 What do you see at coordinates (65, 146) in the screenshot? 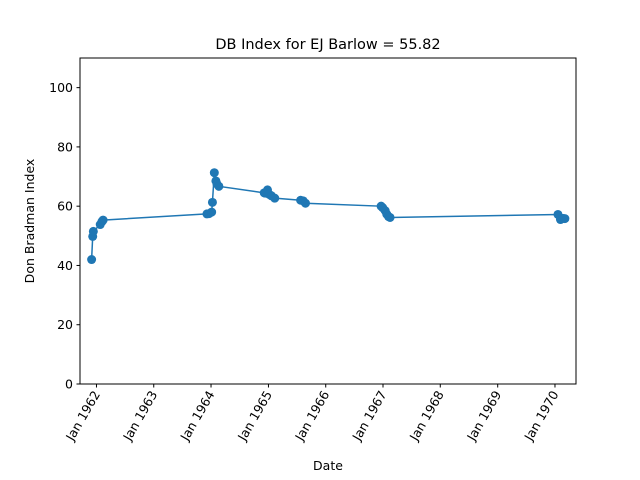
I see `y-tick-label: 80` at bounding box center [65, 146].